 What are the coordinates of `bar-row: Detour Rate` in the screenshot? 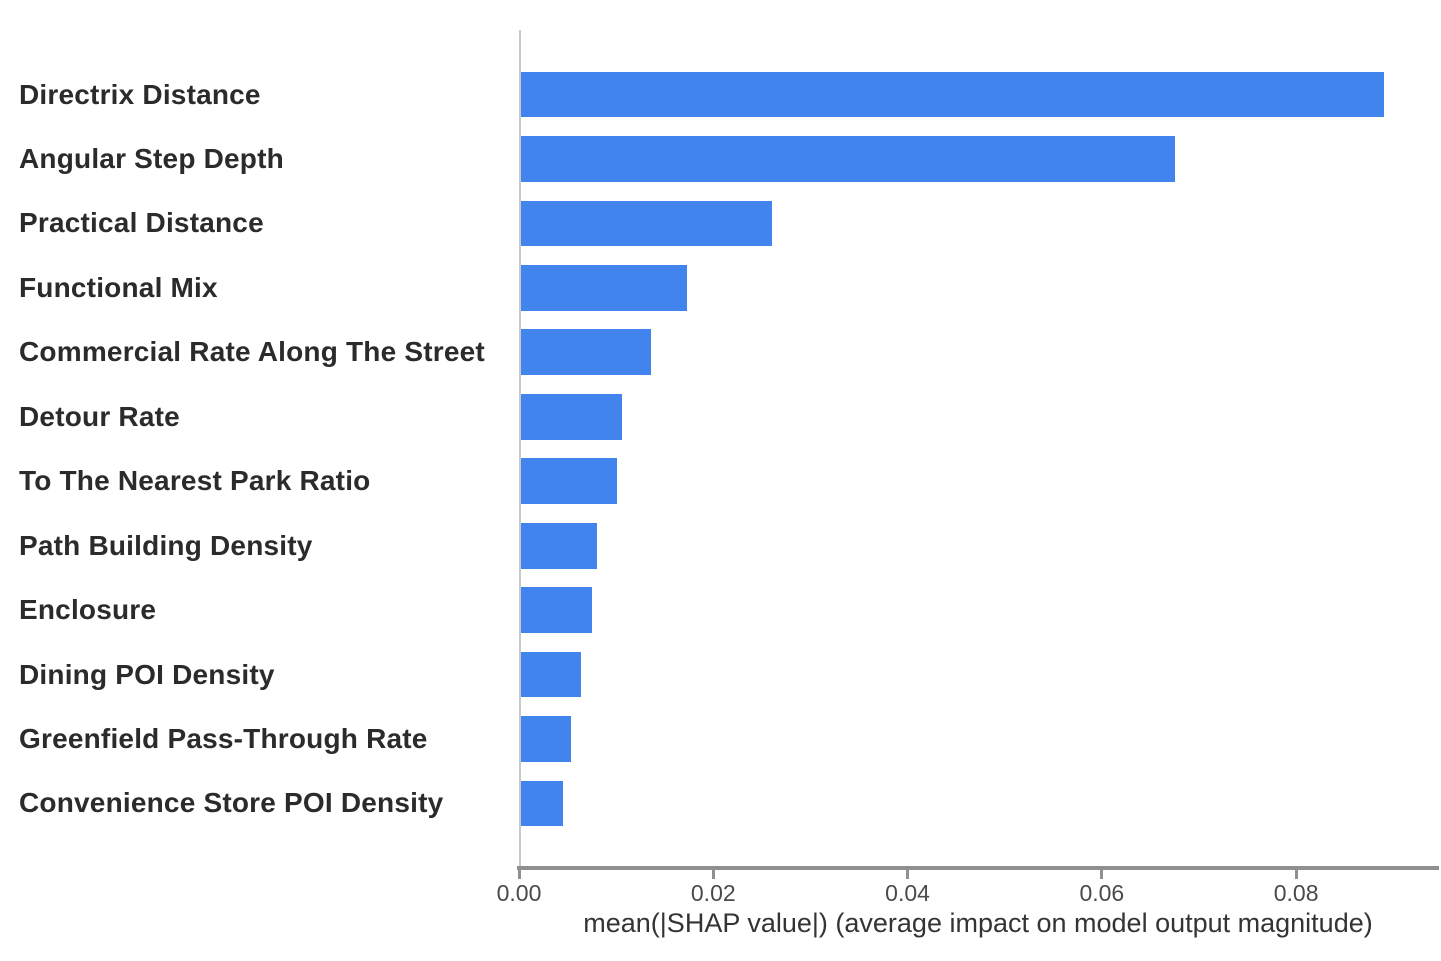 It's located at (718, 417).